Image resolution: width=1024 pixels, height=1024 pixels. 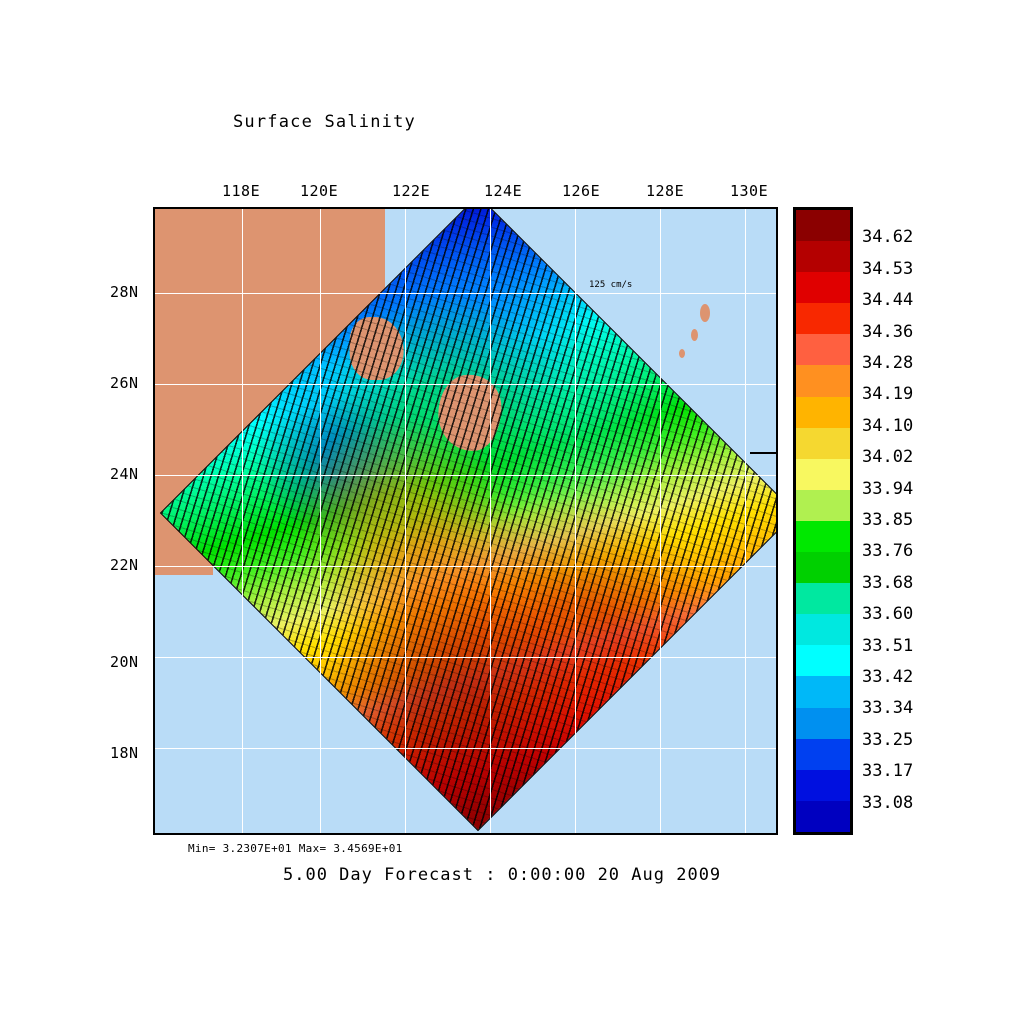 What do you see at coordinates (888, 771) in the screenshot?
I see `colorbar-label-33.17: 33.17` at bounding box center [888, 771].